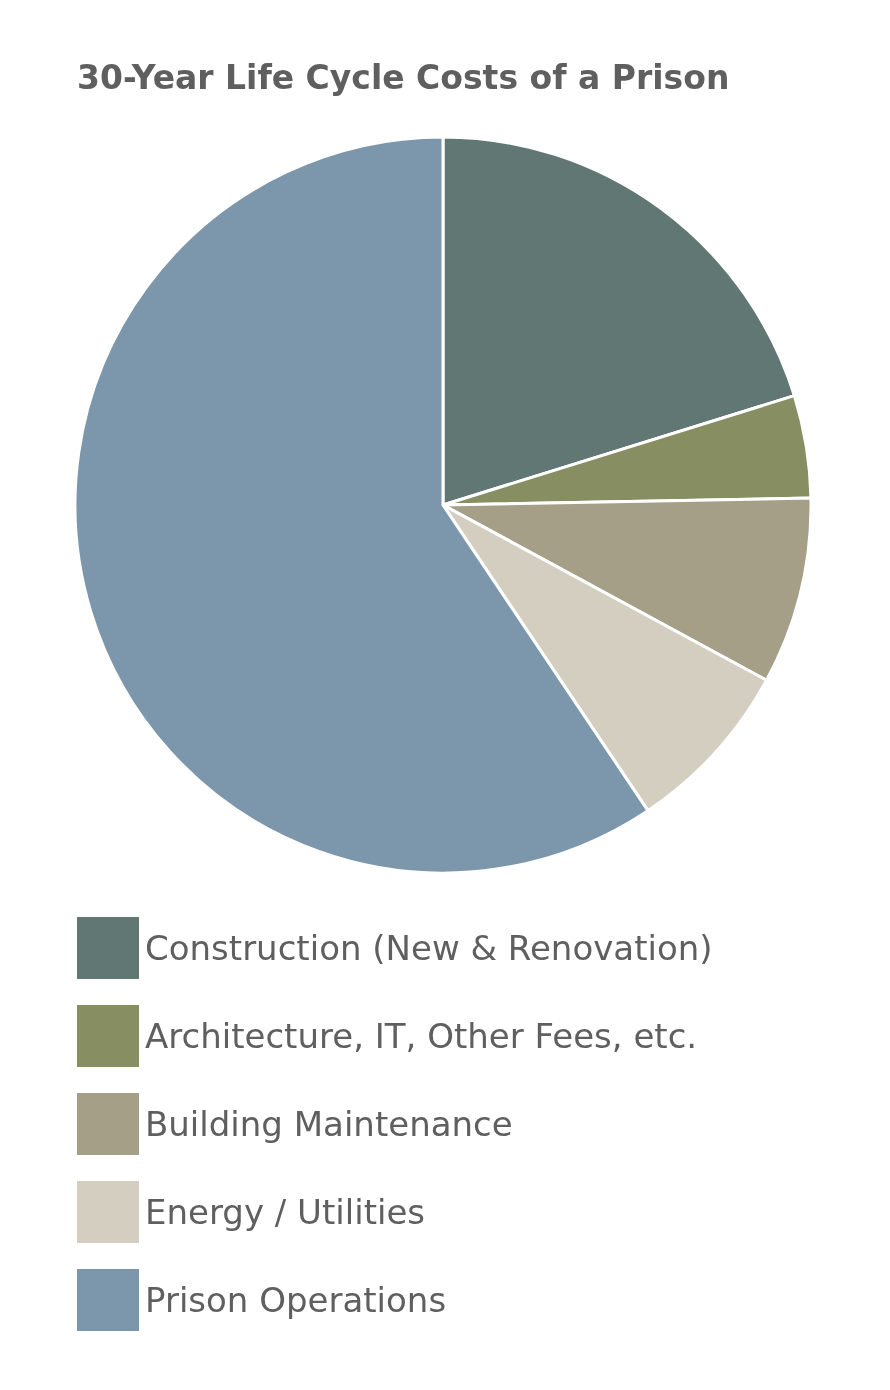 The image size is (890, 1390). Describe the element at coordinates (429, 948) in the screenshot. I see `legend-label: Construction (New & Renovation)` at that location.